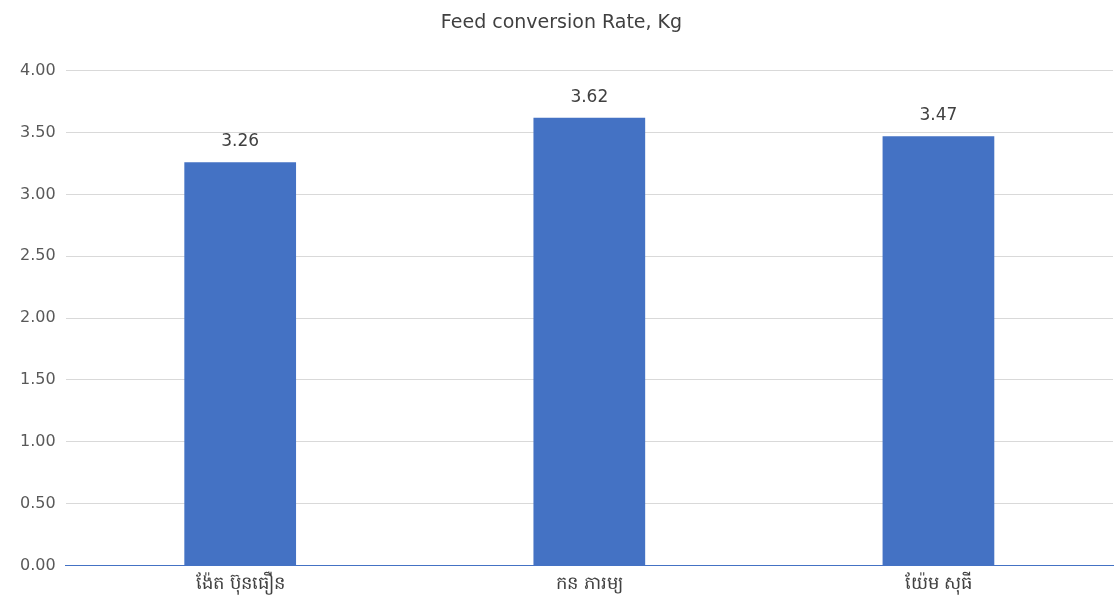  What do you see at coordinates (561, 21) in the screenshot?
I see `chart-title: Feed conversion Rate, Kg` at bounding box center [561, 21].